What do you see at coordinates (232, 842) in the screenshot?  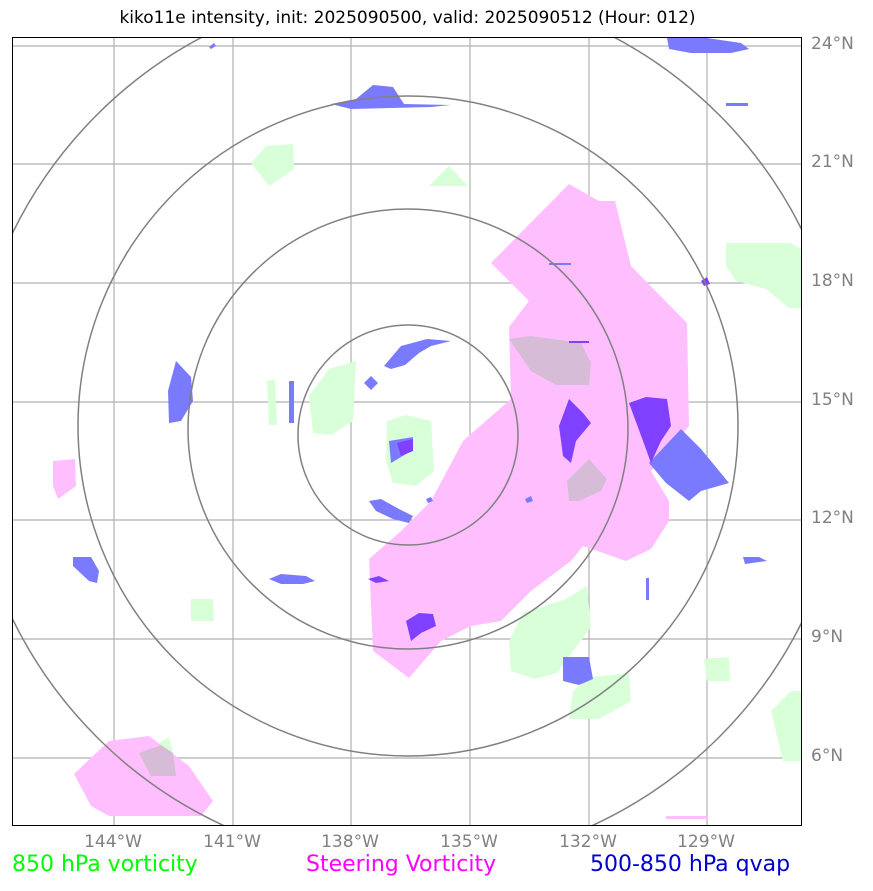 I see `lon-label-141: 141°W` at bounding box center [232, 842].